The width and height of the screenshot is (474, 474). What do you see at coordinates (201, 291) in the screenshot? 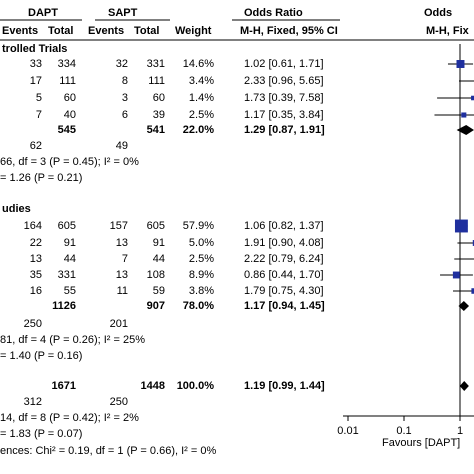
I see `cell-weight: 3.8%` at bounding box center [201, 291].